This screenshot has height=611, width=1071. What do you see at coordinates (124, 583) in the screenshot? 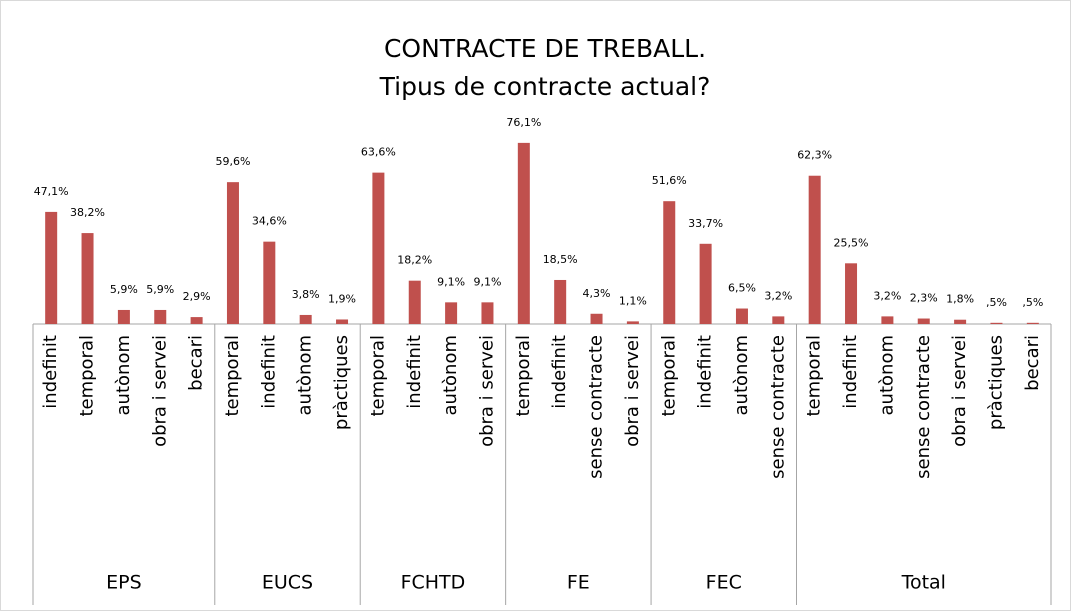
I see `group-label: EPS` at bounding box center [124, 583].